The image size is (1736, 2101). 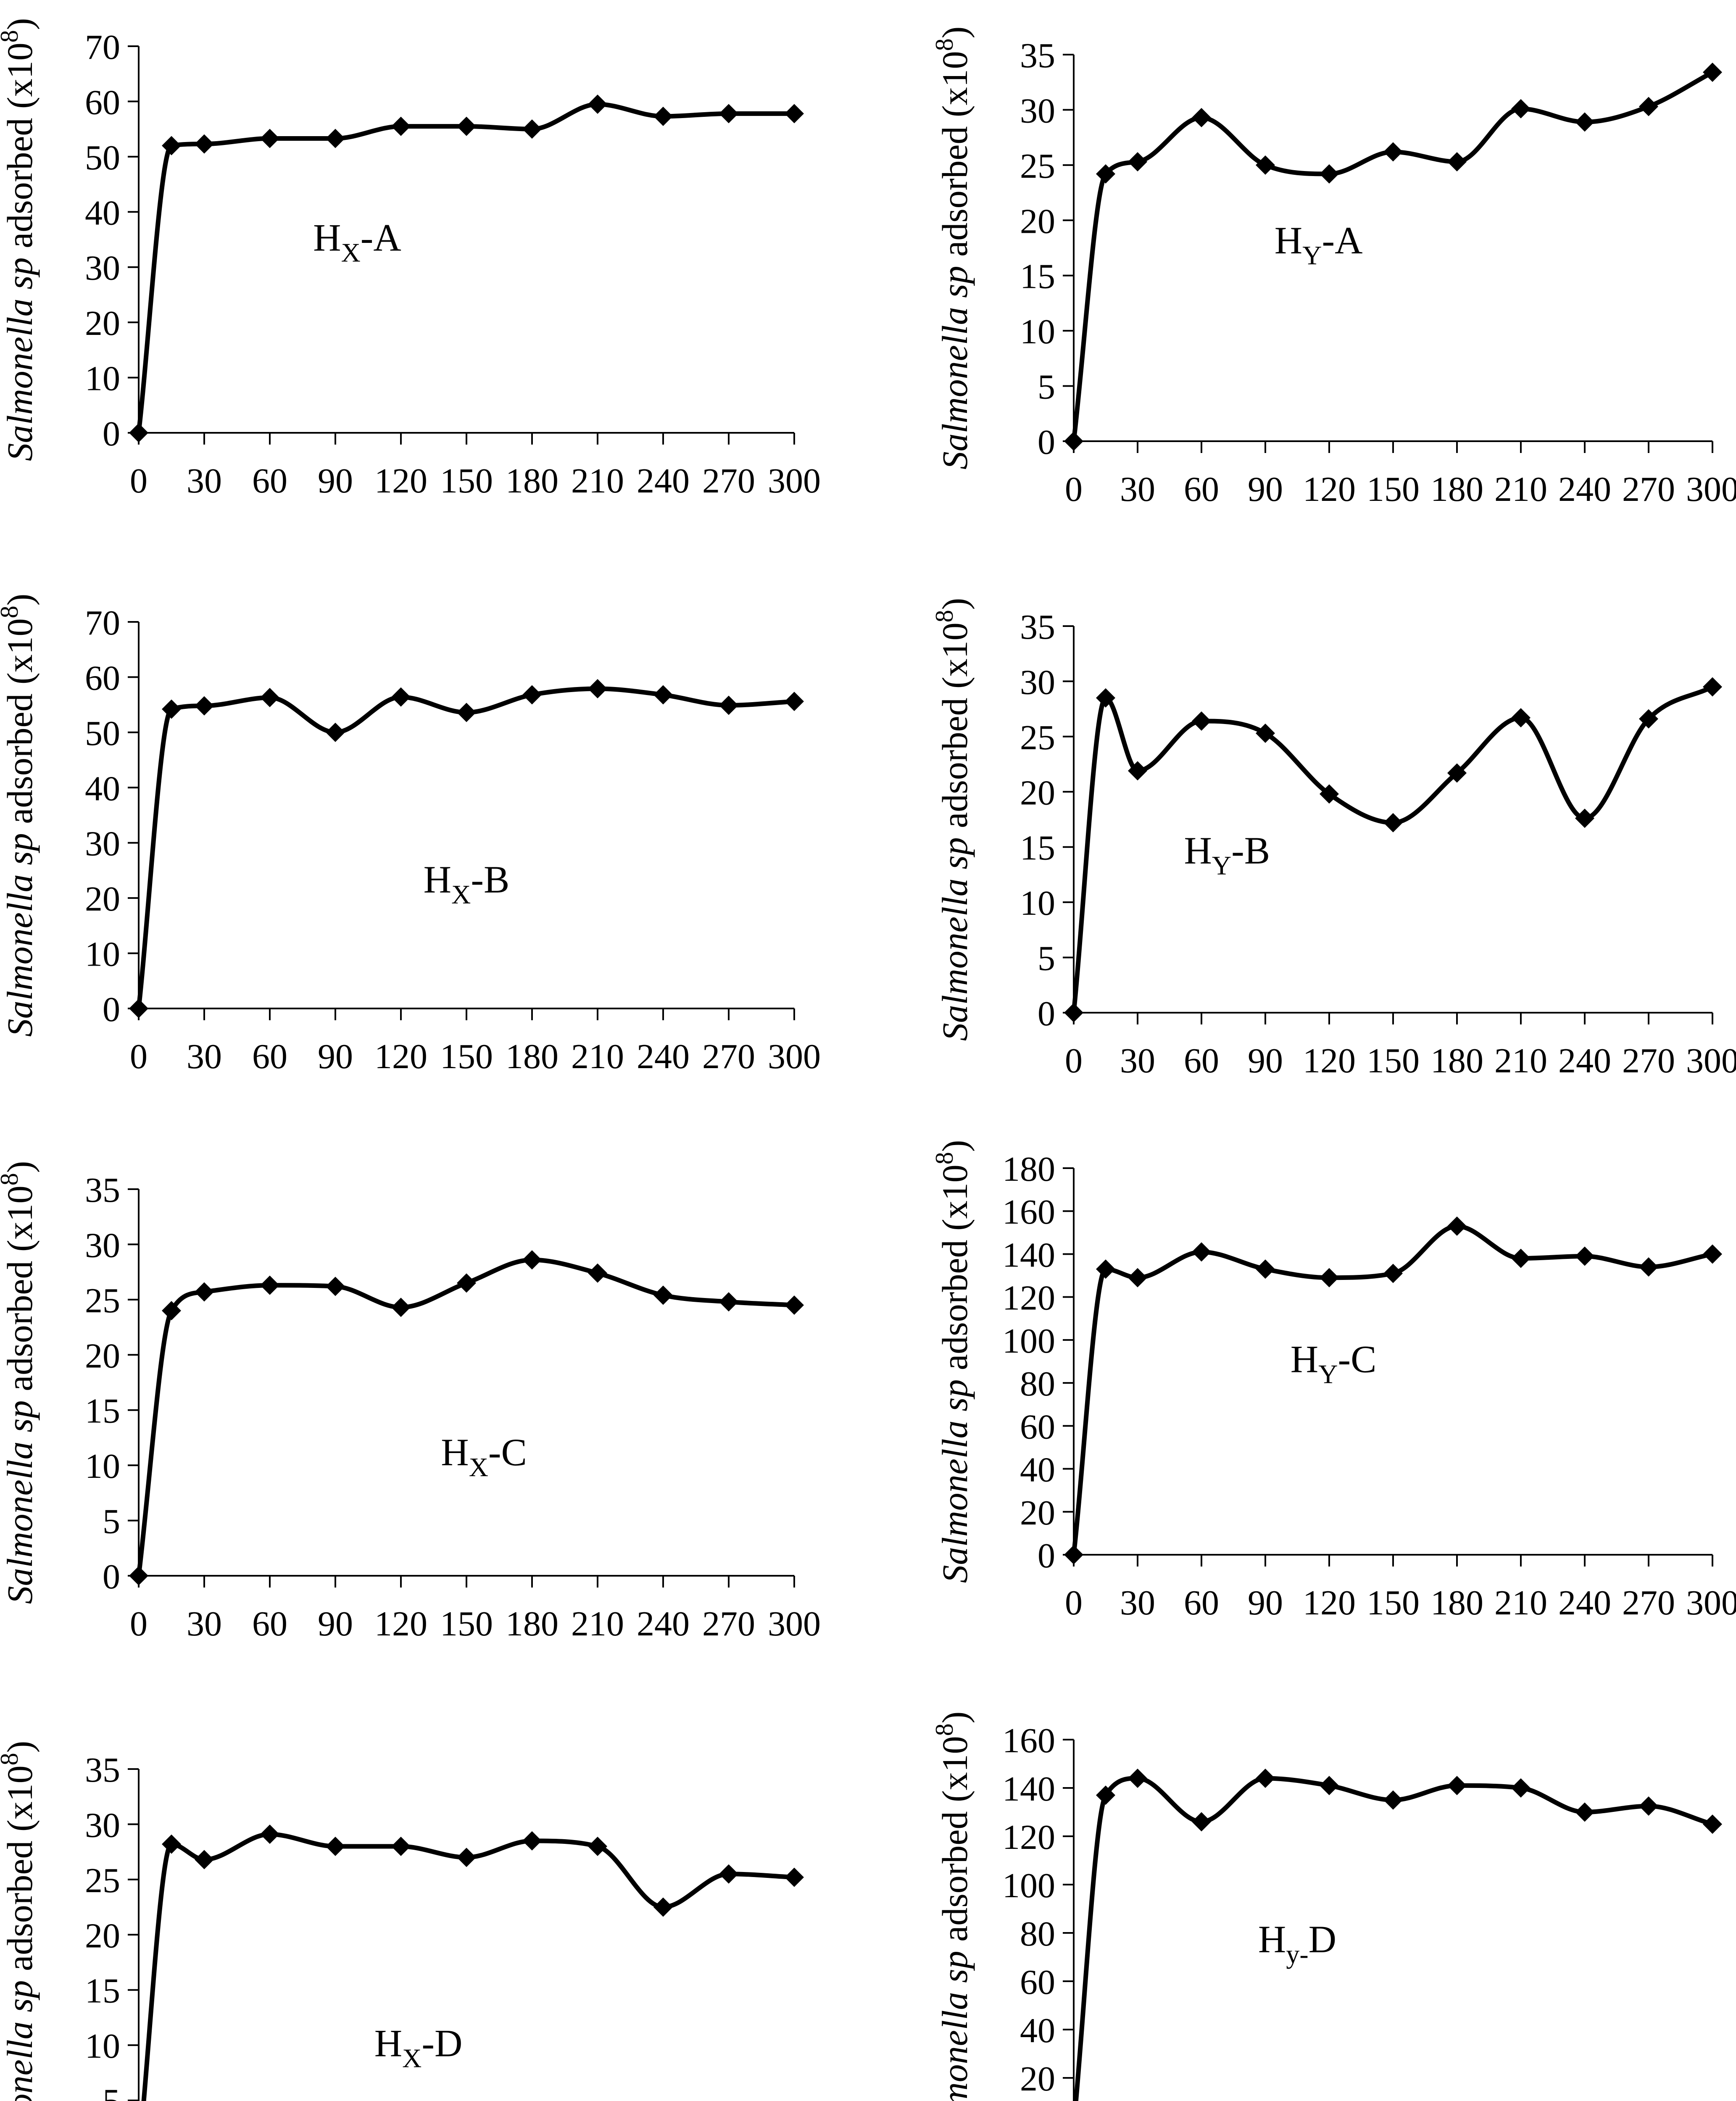 I want to click on series-label-hy-c: HY-C, so click(x=1334, y=1363).